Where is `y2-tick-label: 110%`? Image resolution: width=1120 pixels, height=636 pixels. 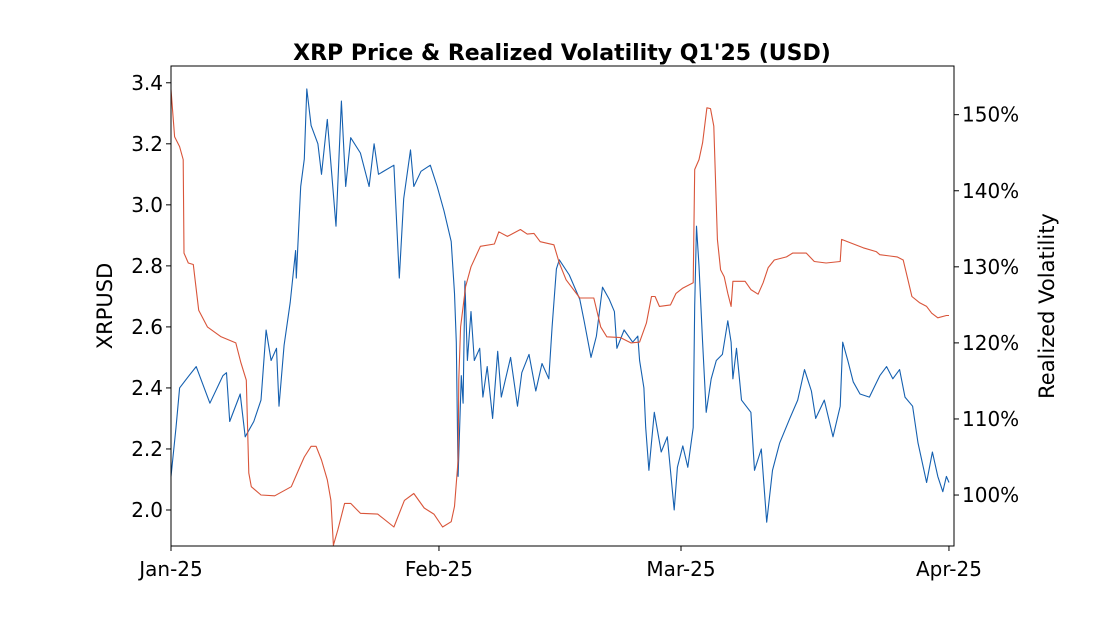 y2-tick-label: 110% is located at coordinates (990, 419).